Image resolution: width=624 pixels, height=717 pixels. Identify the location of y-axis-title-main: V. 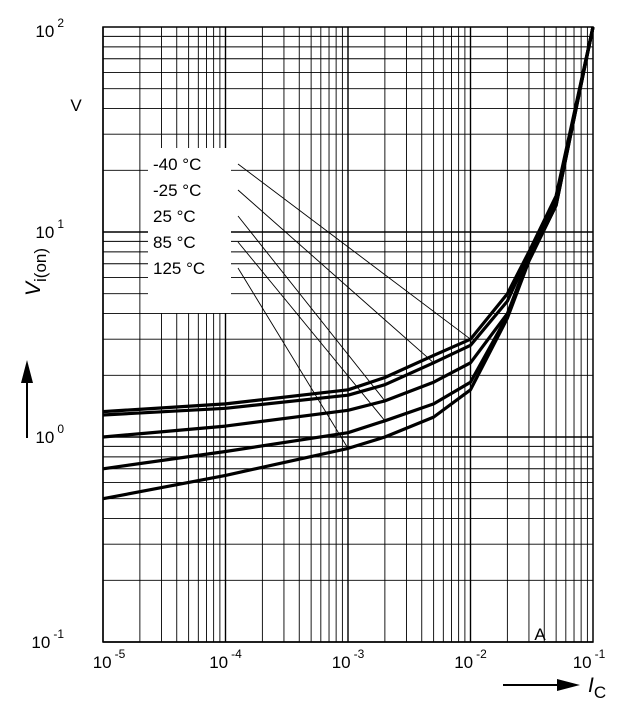
(33, 288).